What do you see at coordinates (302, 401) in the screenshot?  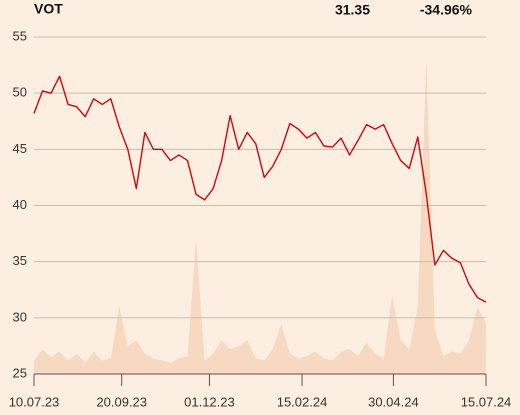 I see `x-tick-label: 15.02.24` at bounding box center [302, 401].